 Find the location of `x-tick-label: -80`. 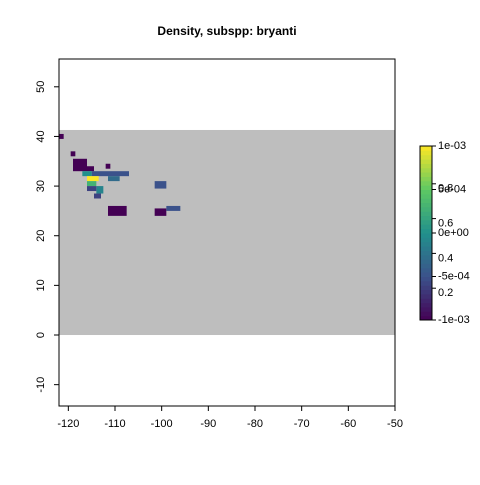

x-tick-label: -80 is located at coordinates (255, 424).